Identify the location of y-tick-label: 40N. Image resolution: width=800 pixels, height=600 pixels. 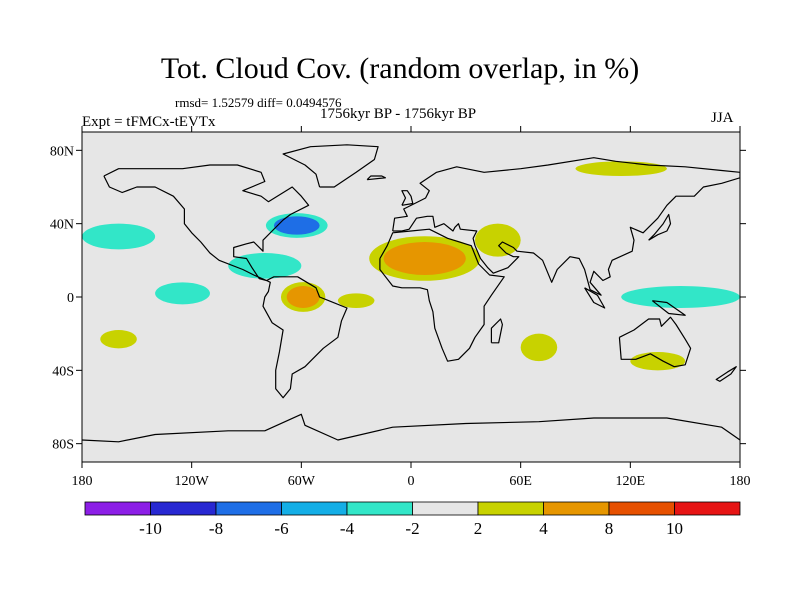
(62, 225).